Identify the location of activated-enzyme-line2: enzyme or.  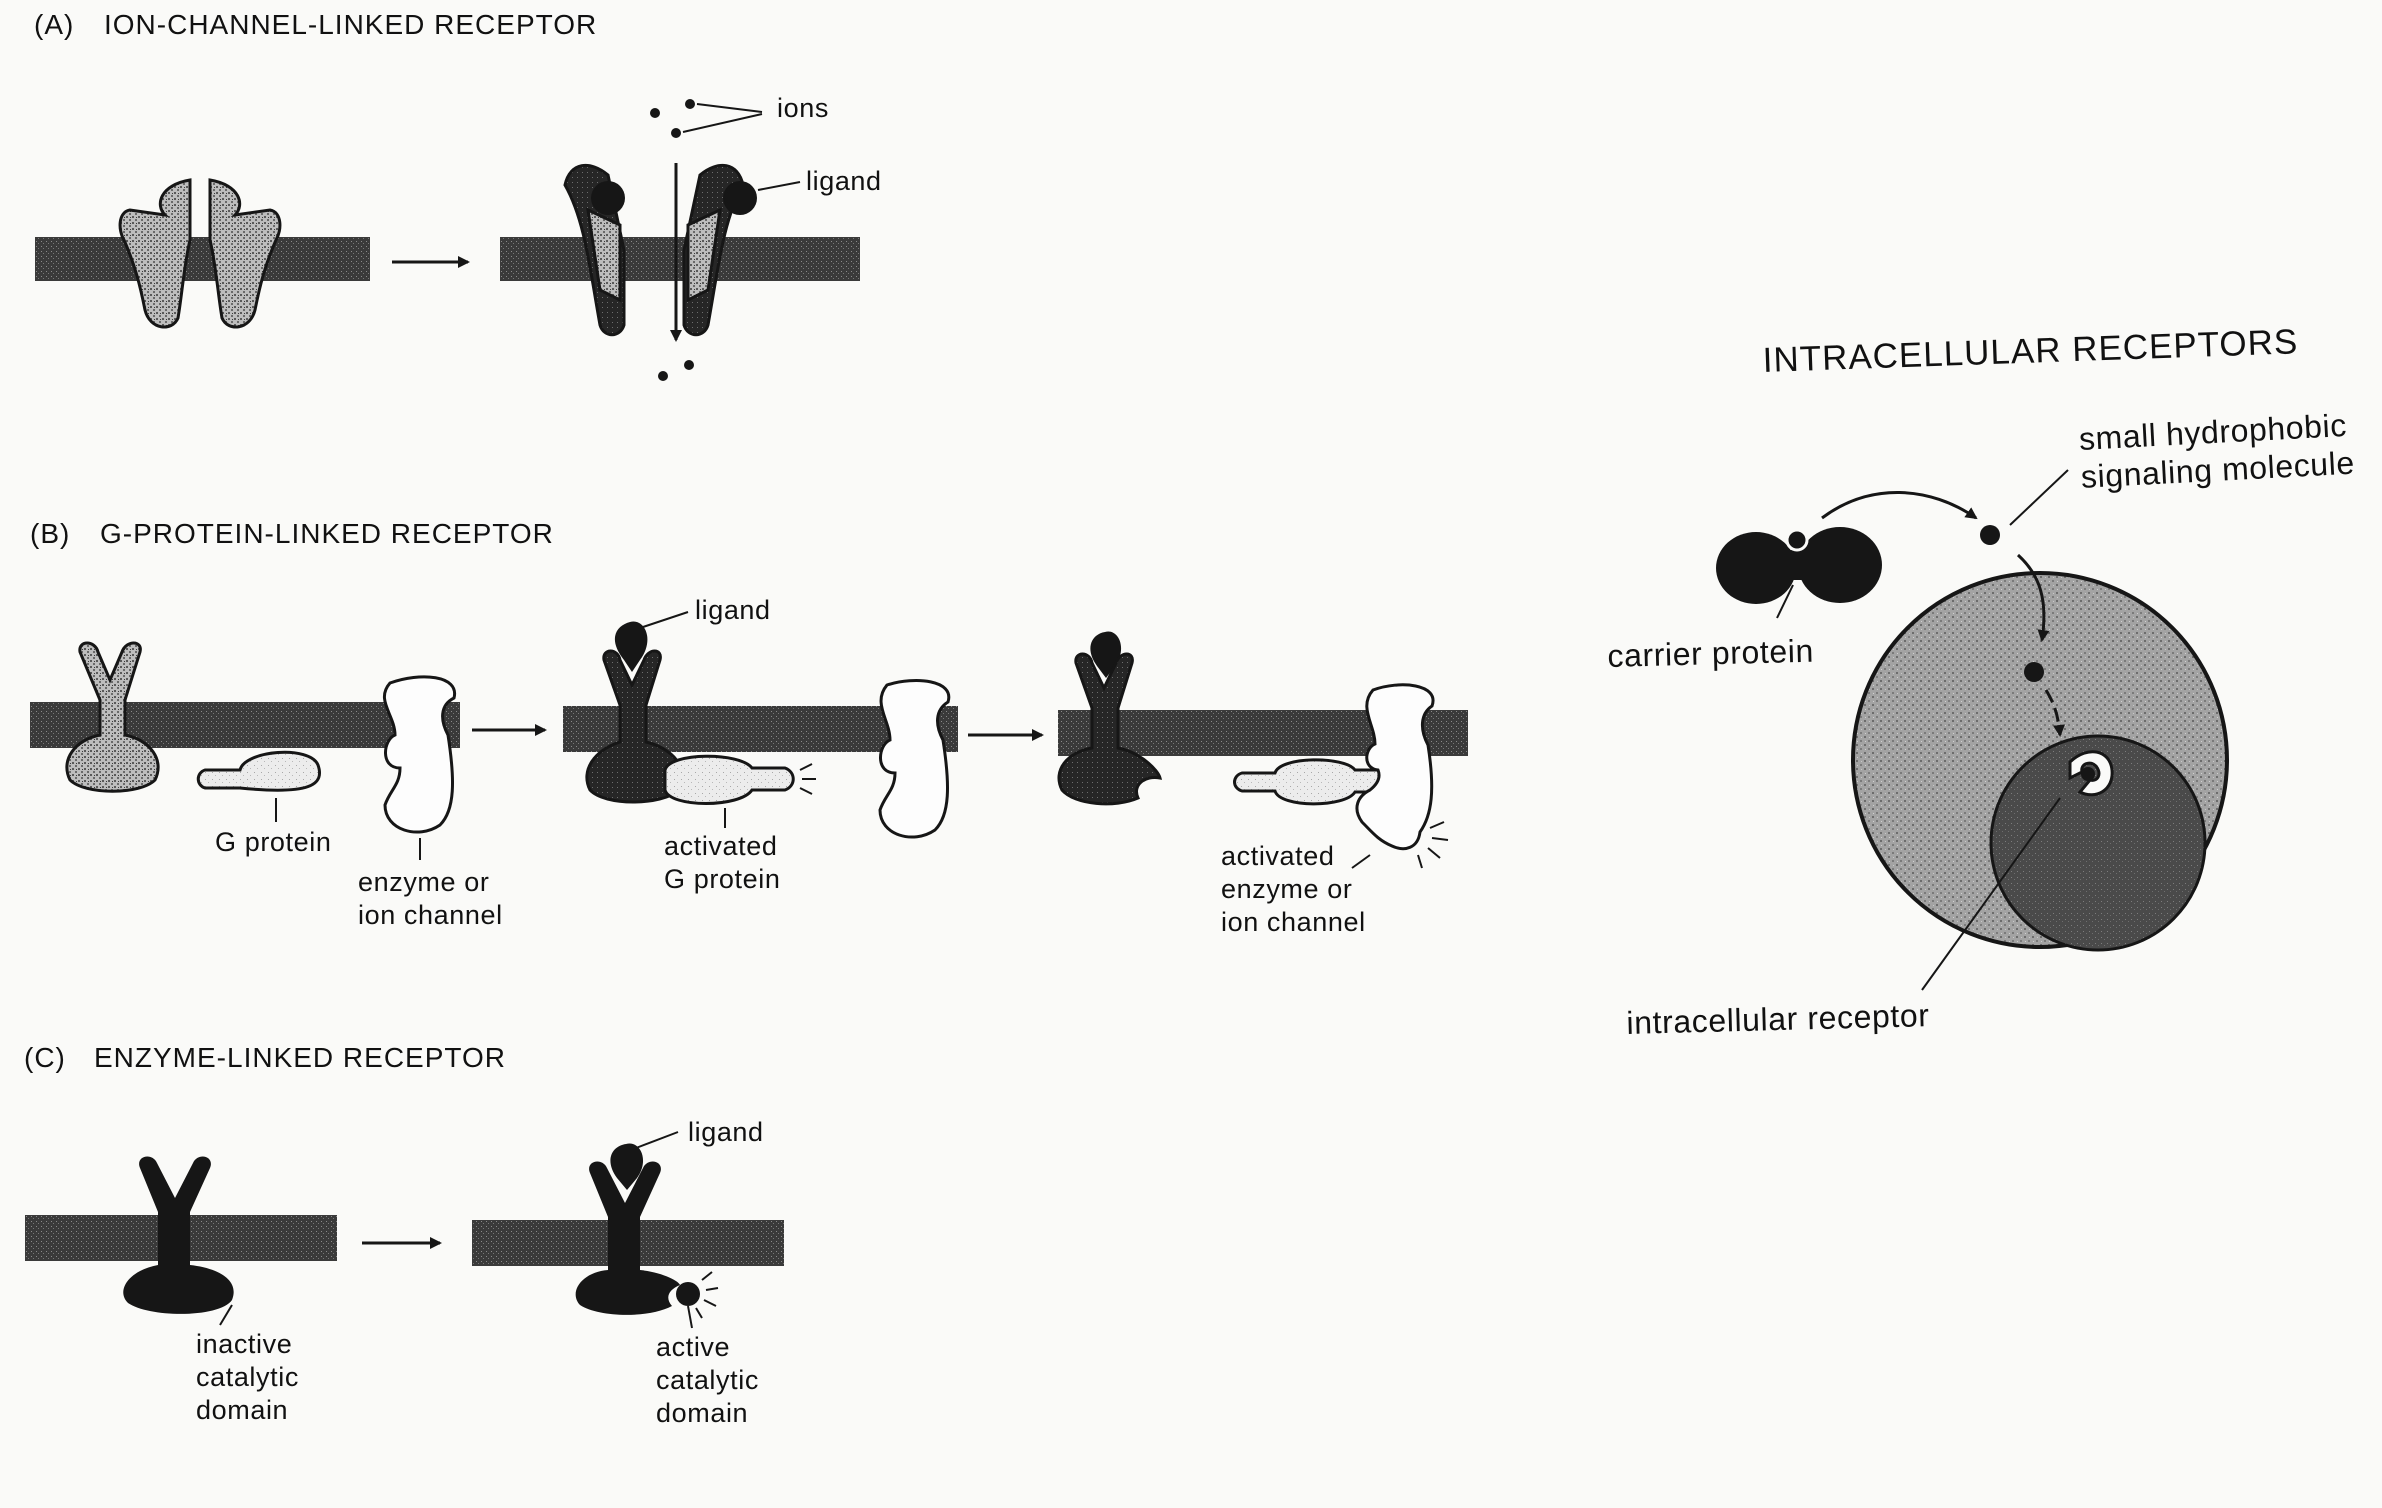
(1287, 888).